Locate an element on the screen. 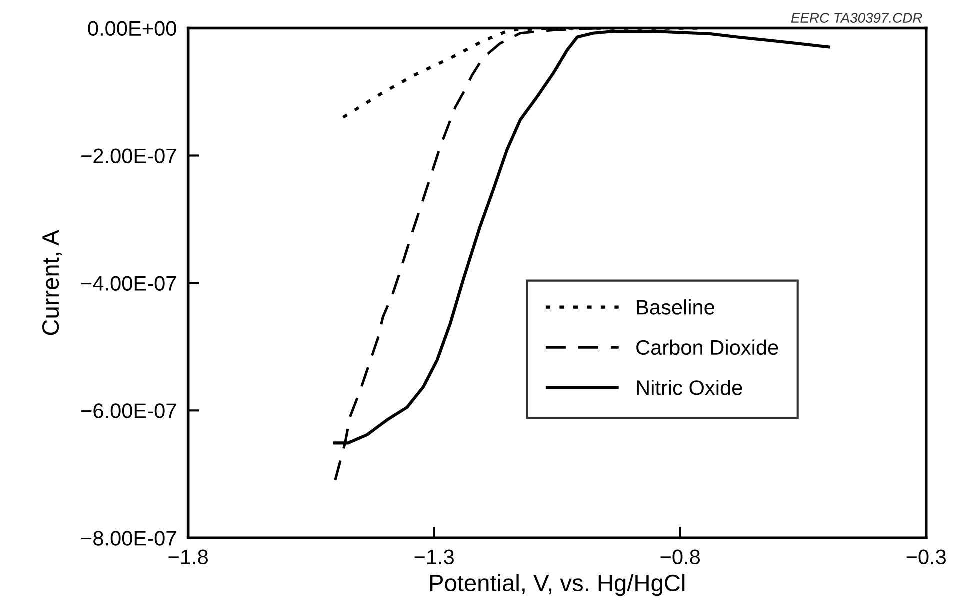 This screenshot has height=615, width=956. legend-label: Nitric Oxide is located at coordinates (689, 388).